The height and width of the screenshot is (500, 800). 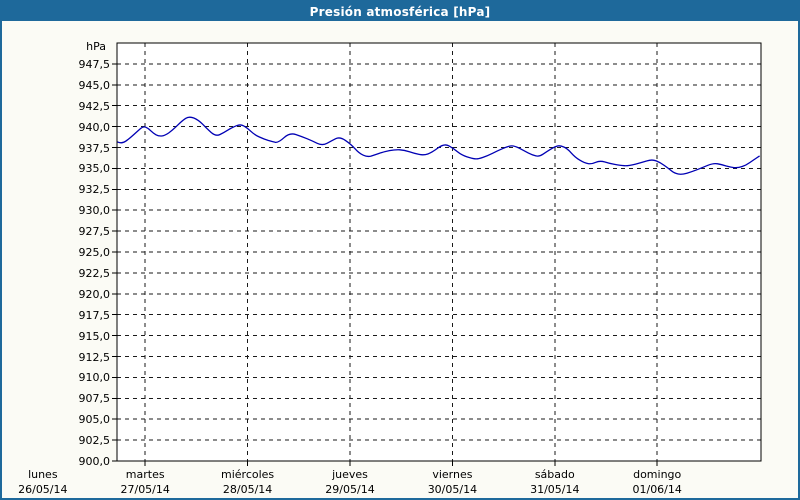 What do you see at coordinates (248, 474) in the screenshot?
I see `x-weekday-label: miércoles` at bounding box center [248, 474].